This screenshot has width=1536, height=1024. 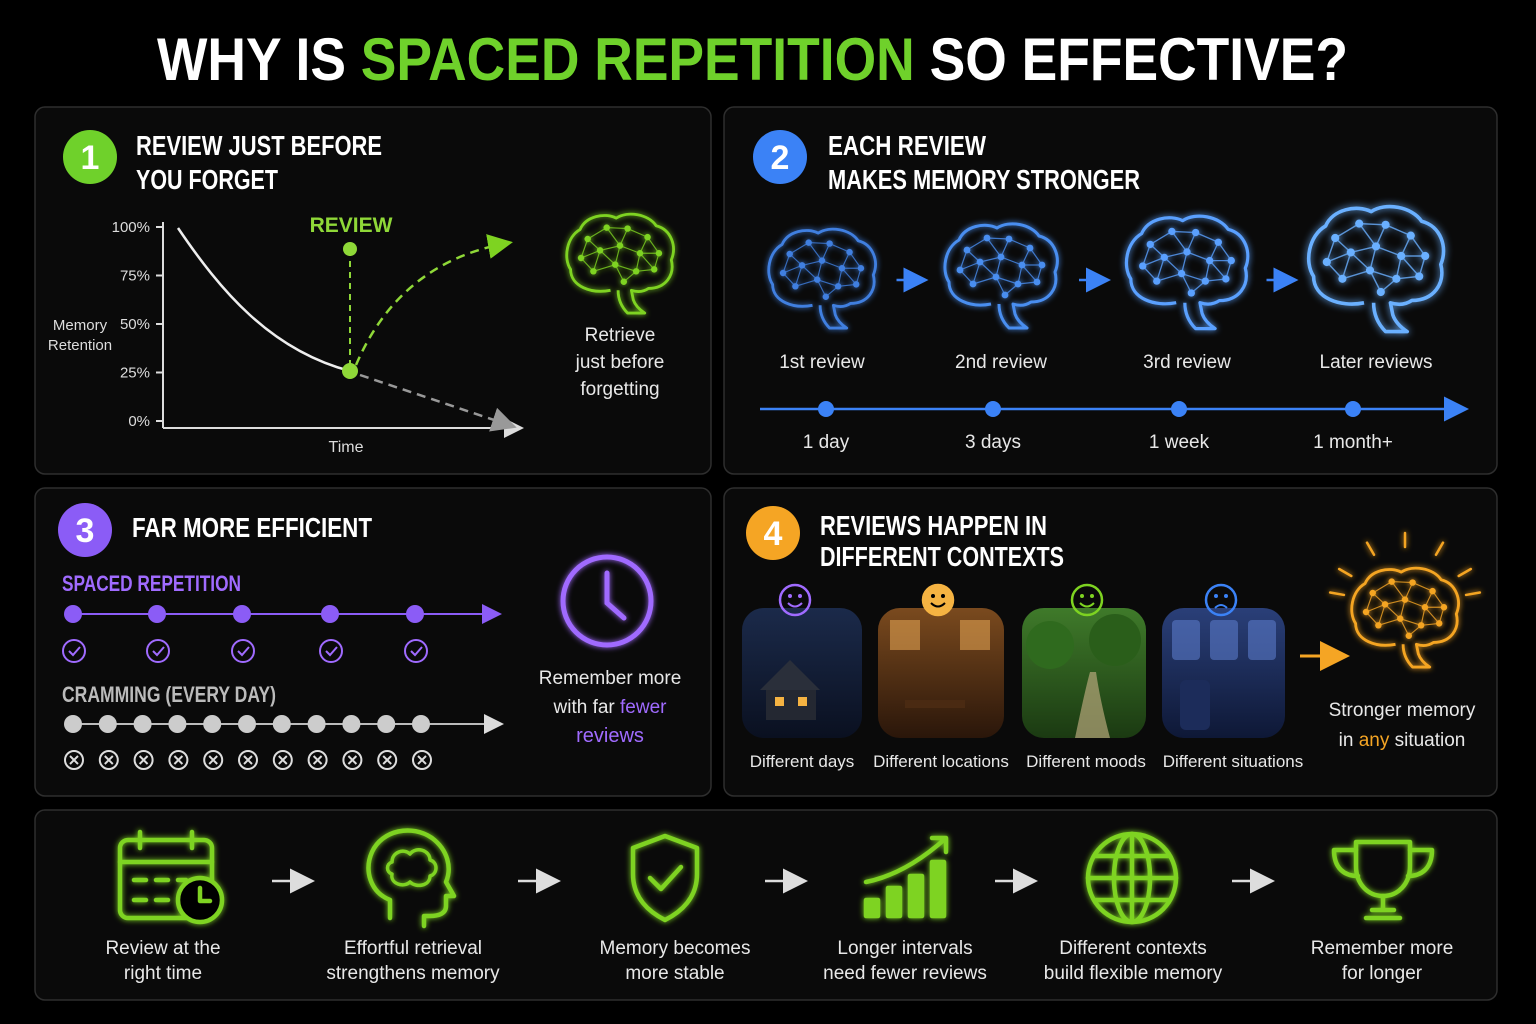 I want to click on clock-hands, so click(x=615, y=595).